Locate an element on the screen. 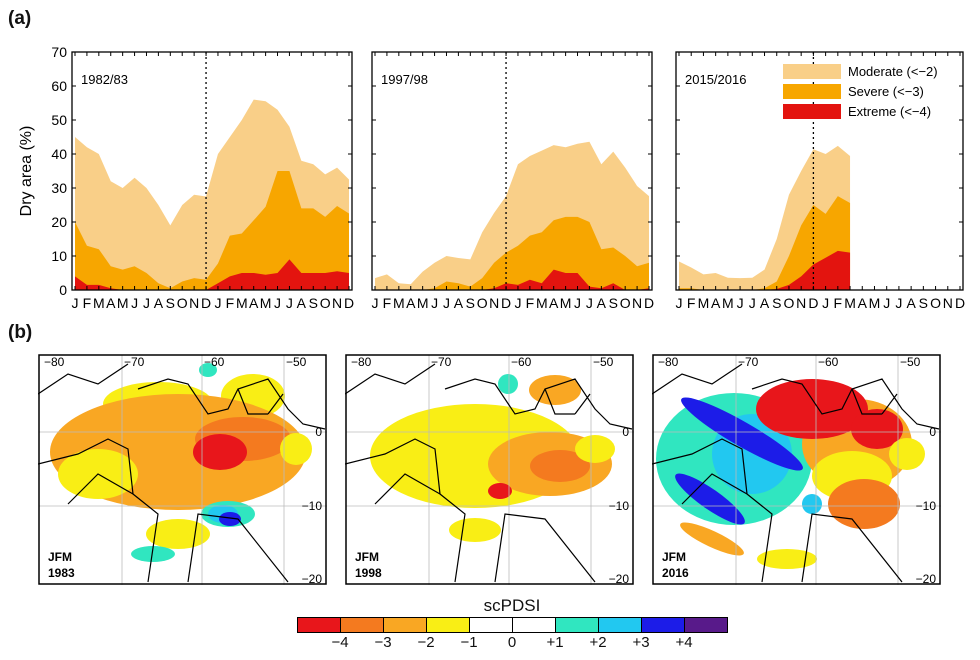 Image resolution: width=980 pixels, height=660 pixels. y-tick-label: 30 is located at coordinates (59, 188).